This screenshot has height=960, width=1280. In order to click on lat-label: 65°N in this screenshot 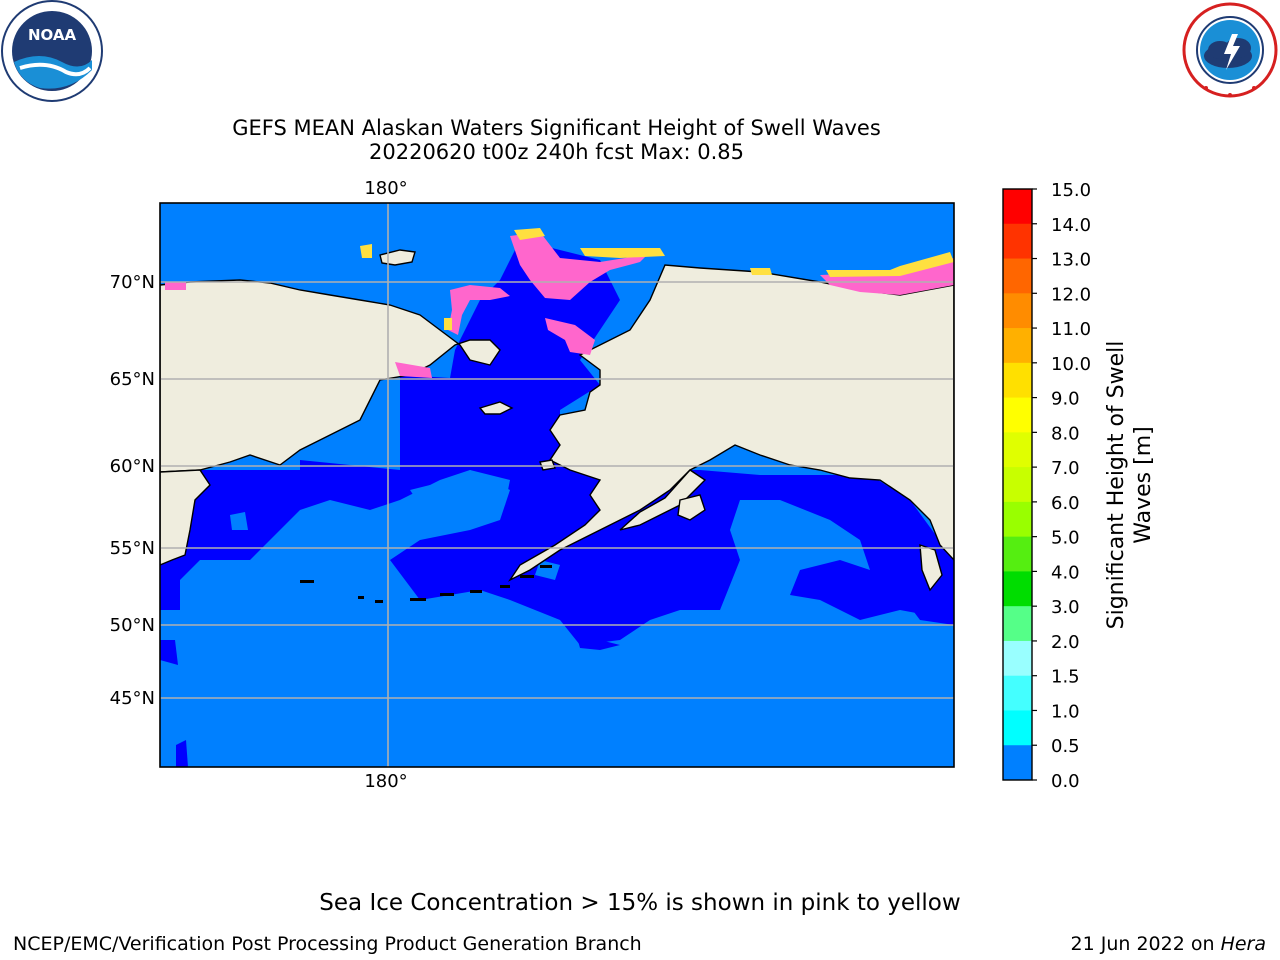, I will do `click(132, 379)`.